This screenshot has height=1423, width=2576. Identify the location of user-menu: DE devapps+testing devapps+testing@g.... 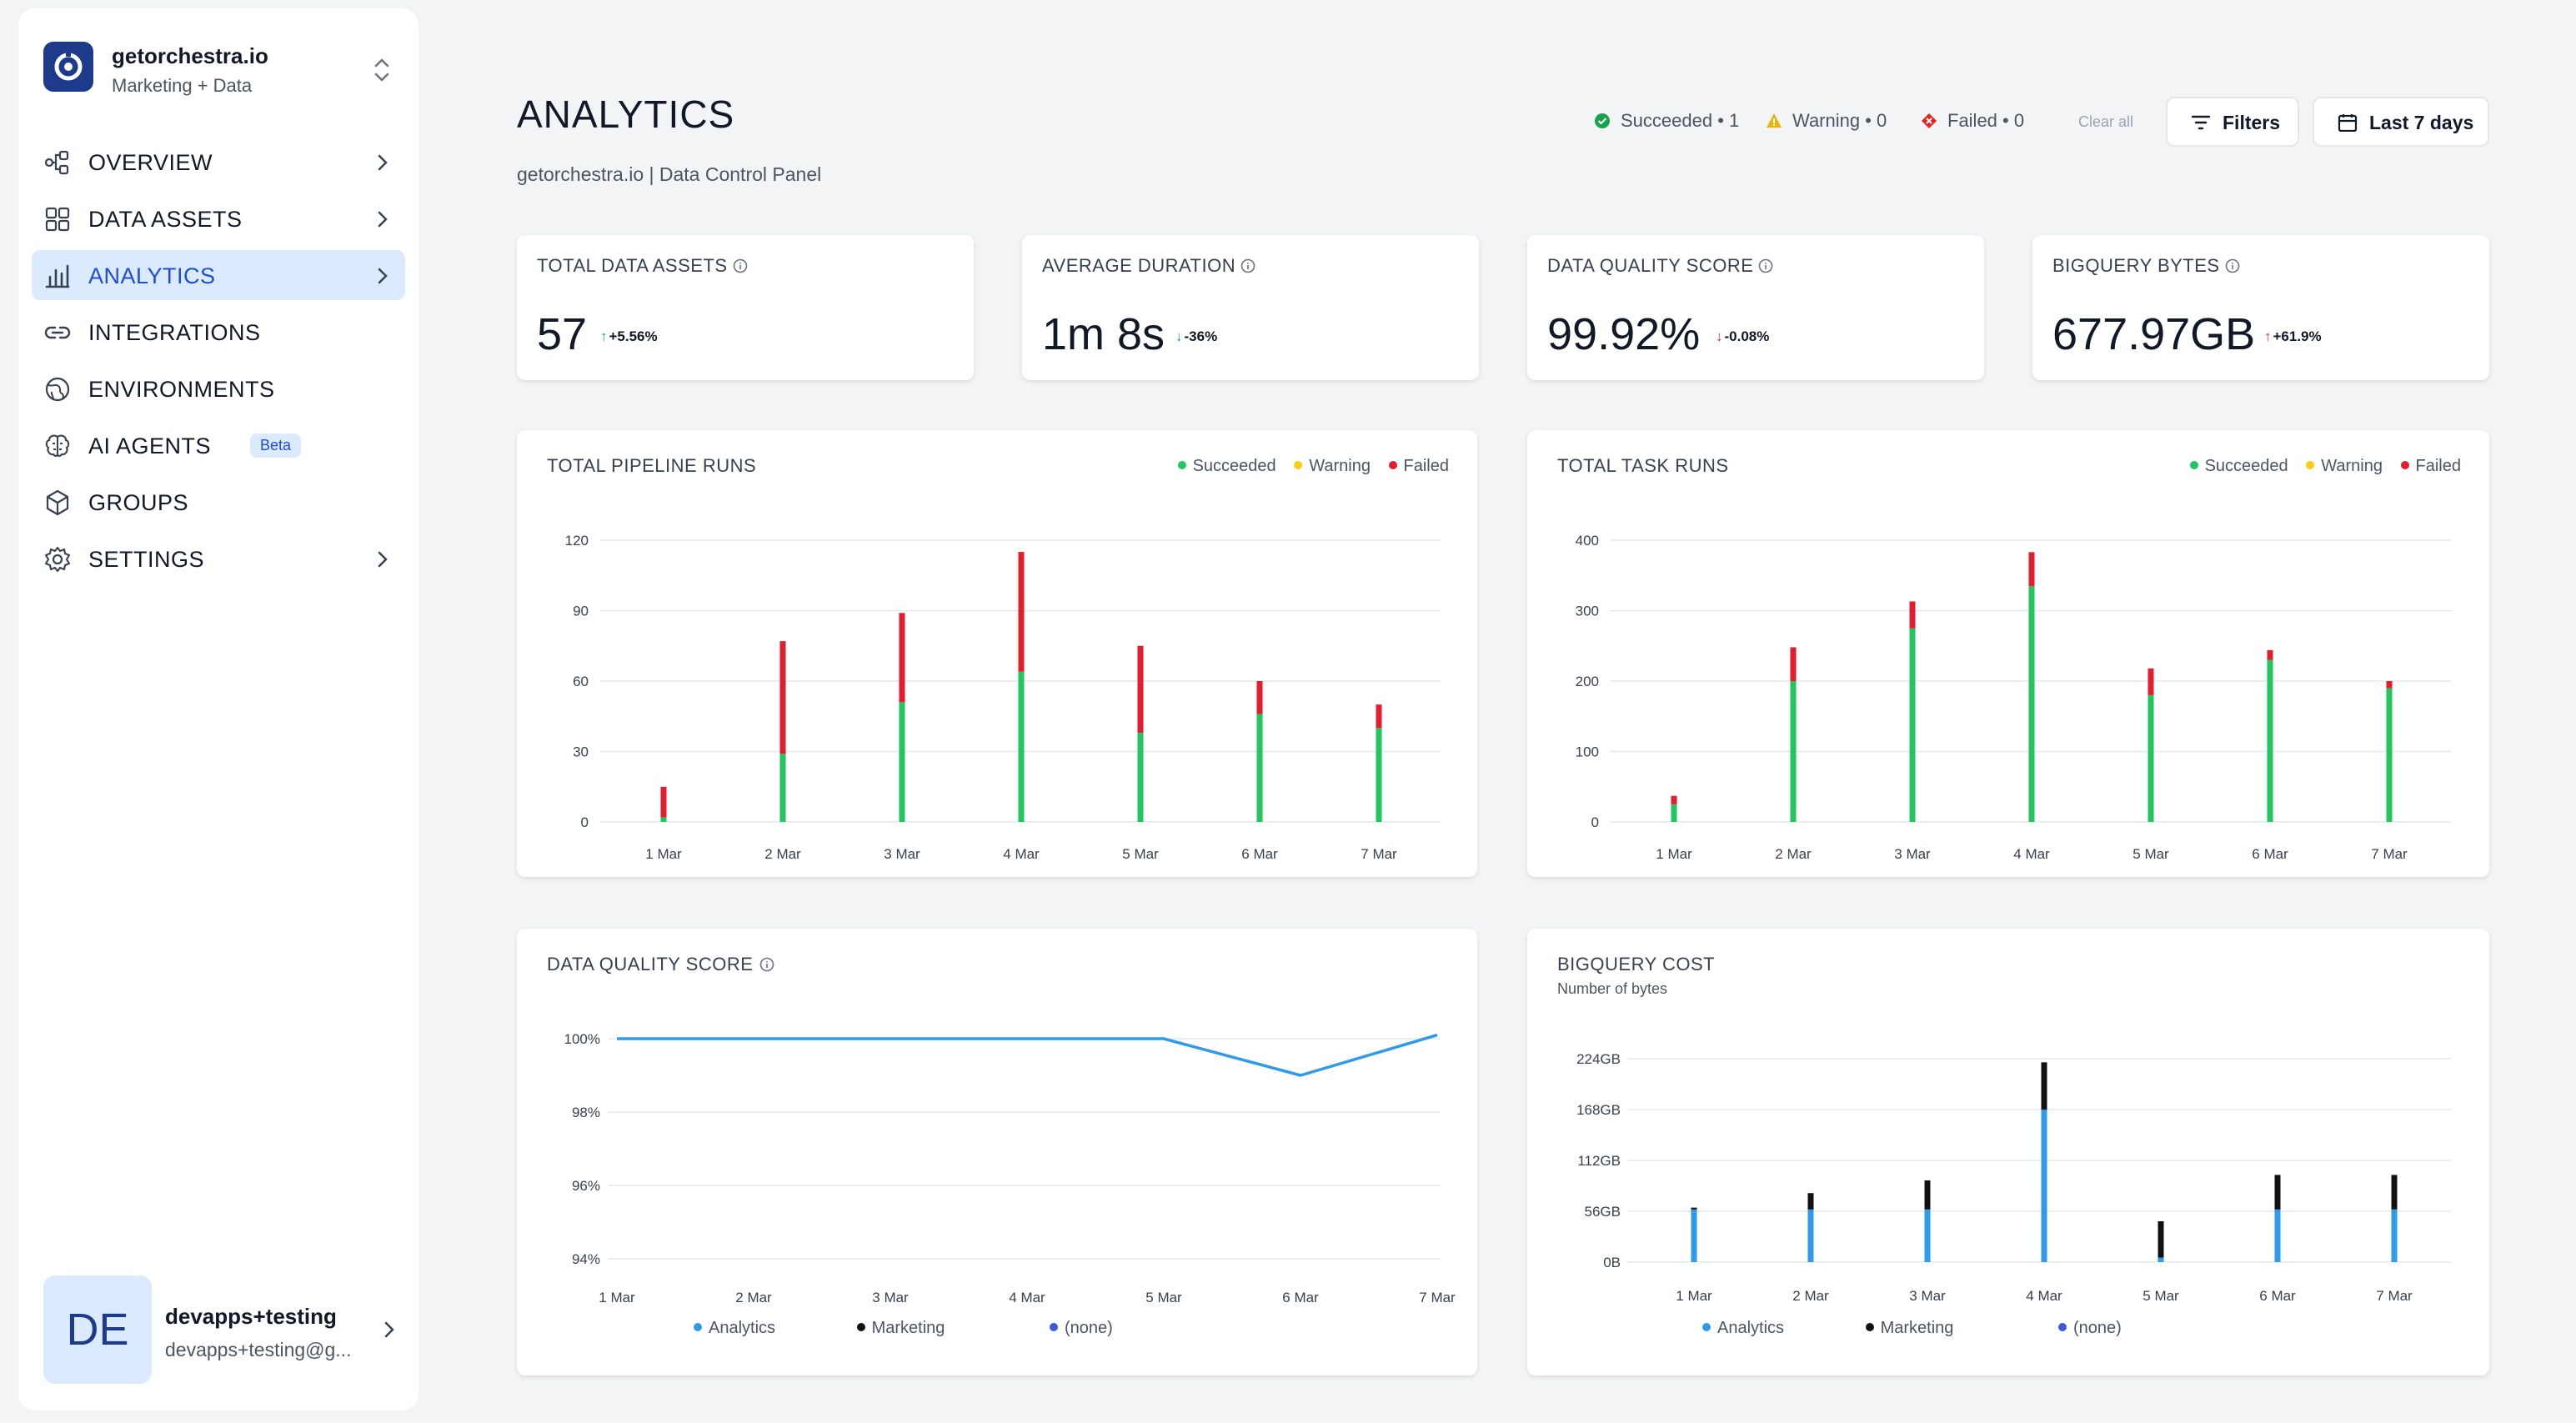
(222, 1329).